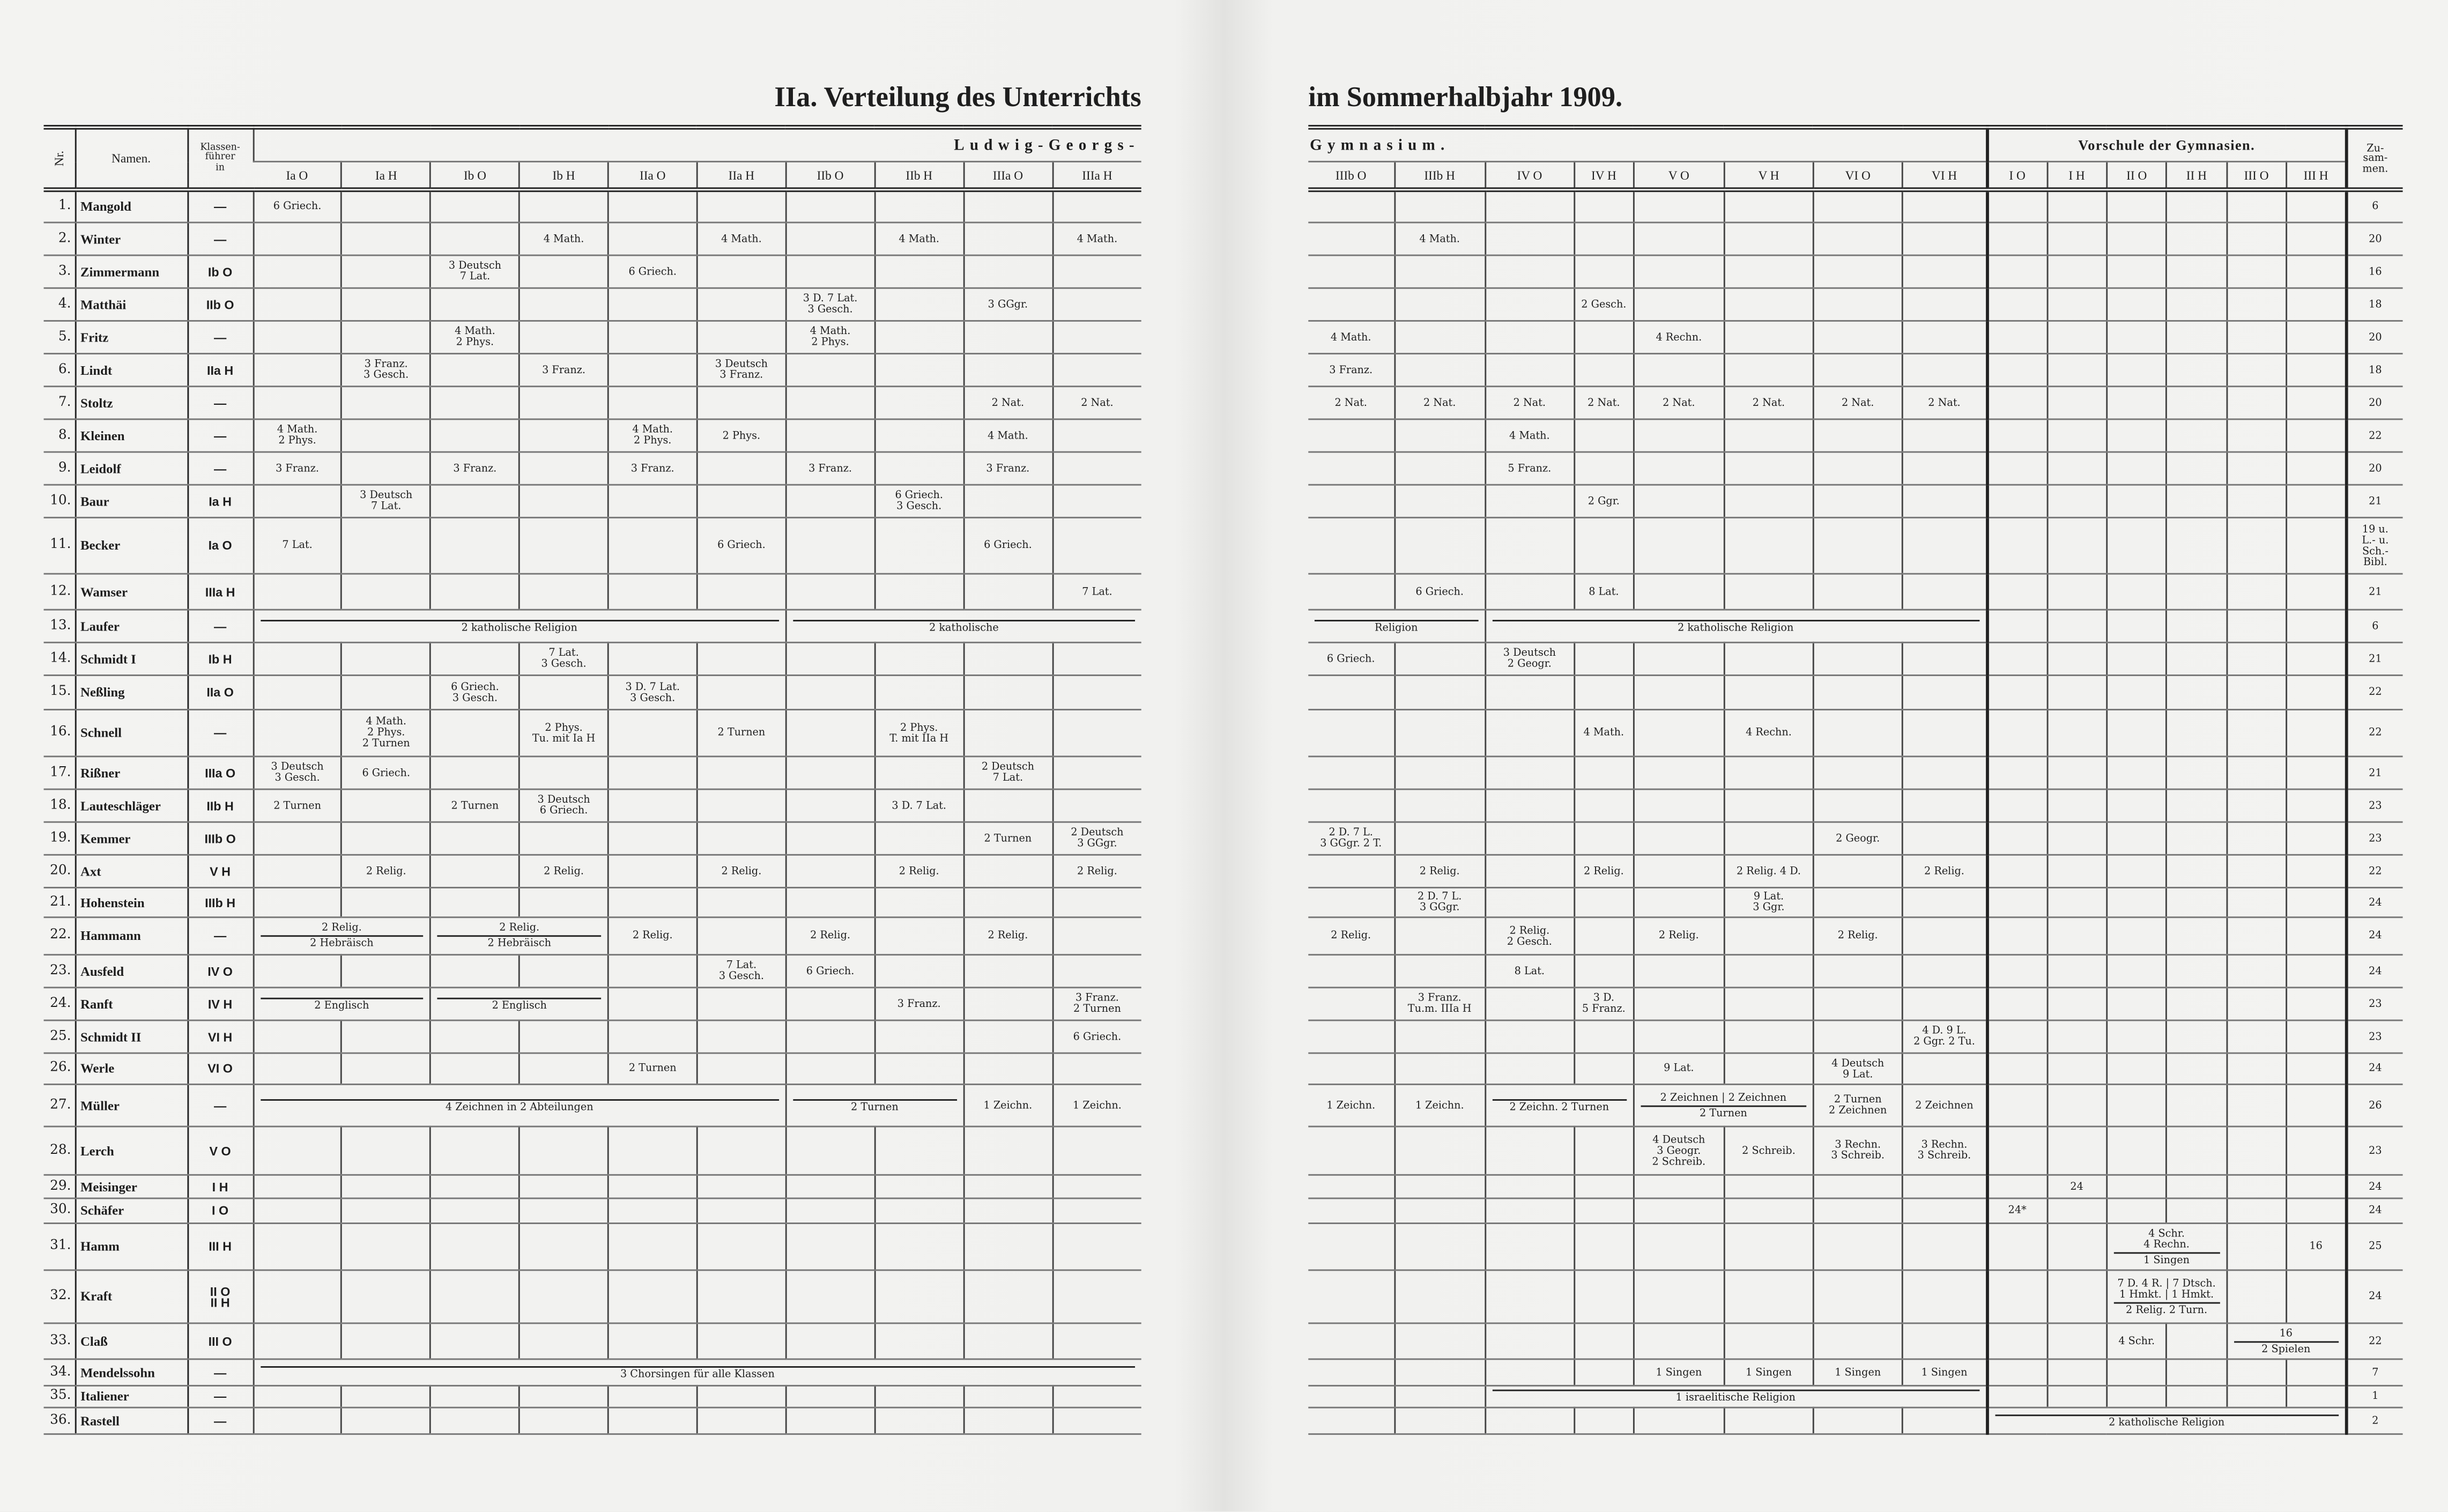 The image size is (2448, 1512). Describe the element at coordinates (2374, 592) in the screenshot. I see `row-total: 21` at that location.